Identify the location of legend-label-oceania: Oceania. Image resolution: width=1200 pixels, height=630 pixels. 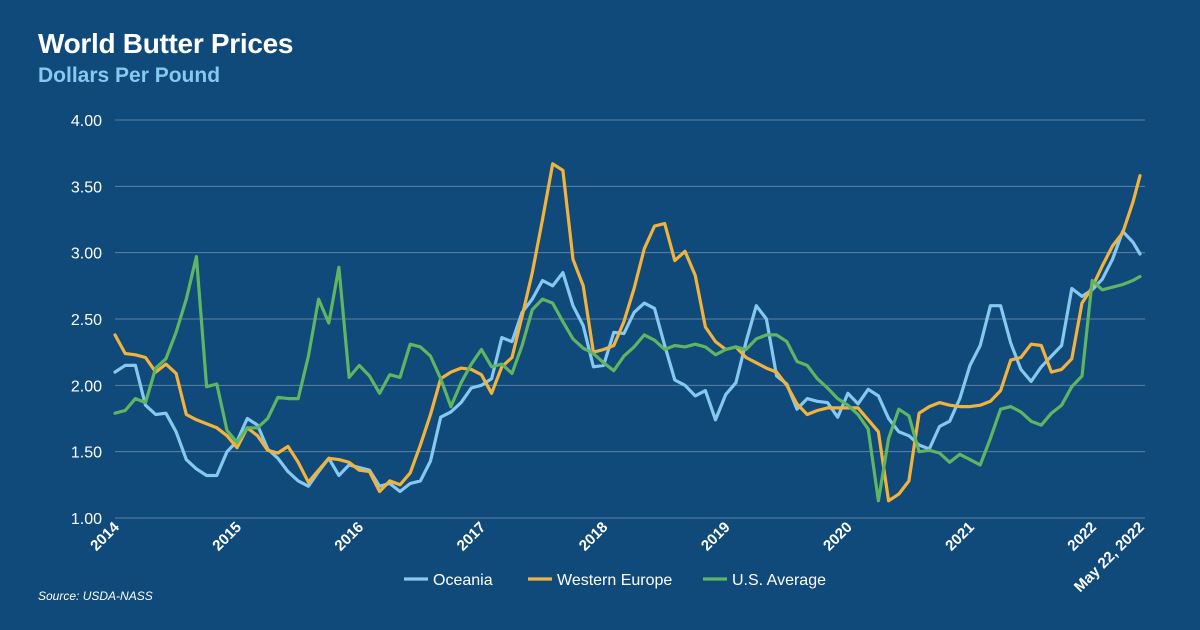
(463, 580).